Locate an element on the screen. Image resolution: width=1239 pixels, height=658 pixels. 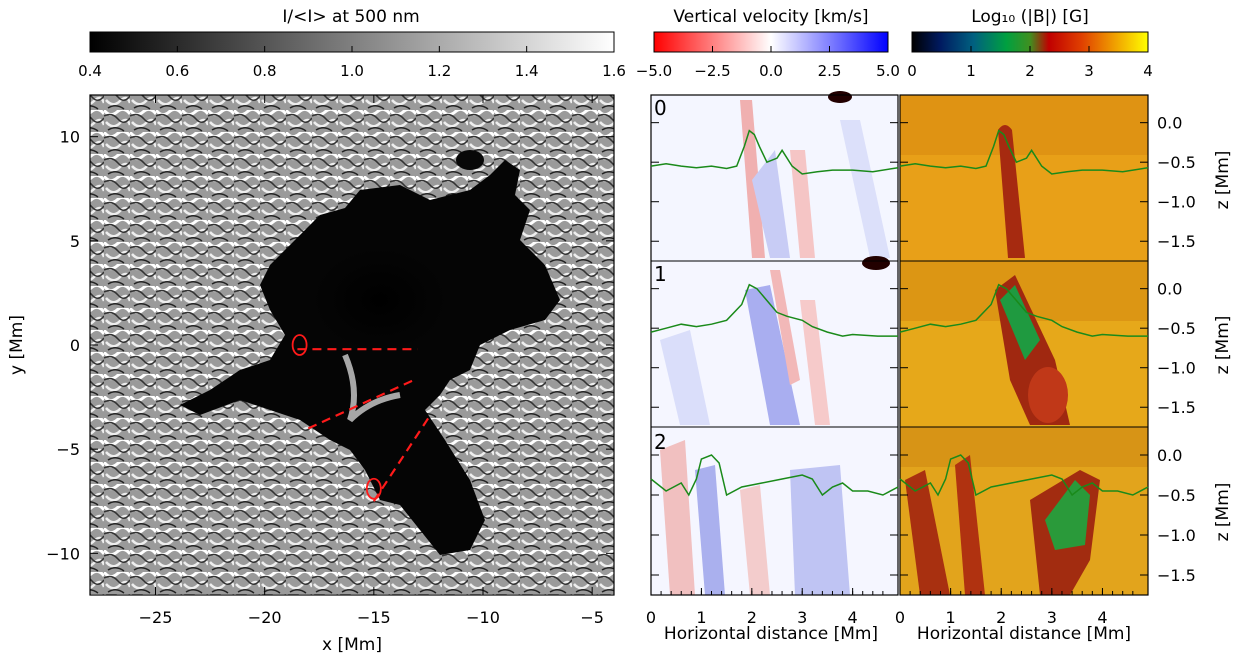
colorbar-tick-label: −2.5 is located at coordinates (712, 71).